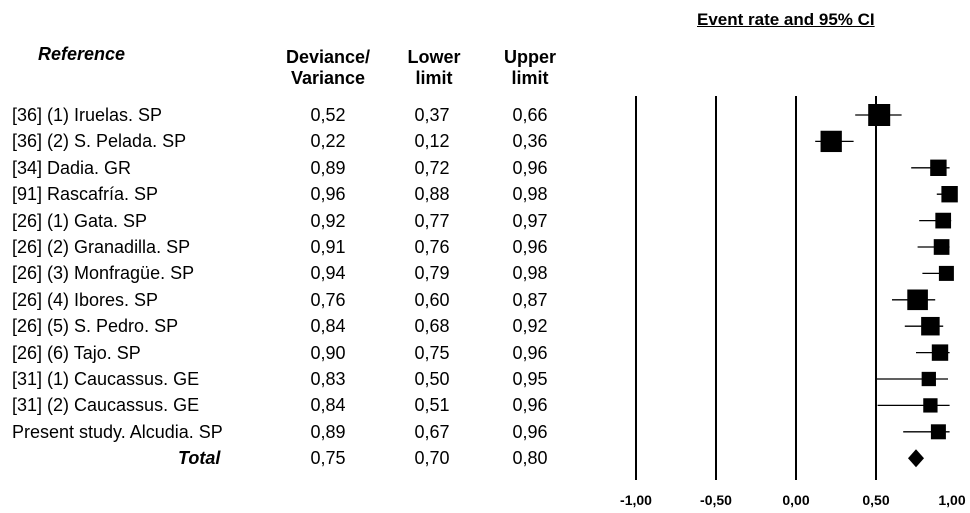 Image resolution: width=970 pixels, height=513 pixels. Describe the element at coordinates (875, 500) in the screenshot. I see `x-tick-label: 0,50` at that location.